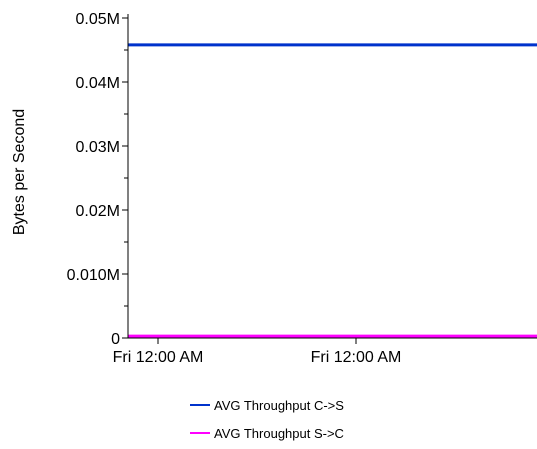  Describe the element at coordinates (98, 83) in the screenshot. I see `y-tick-label: 0.04M` at that location.